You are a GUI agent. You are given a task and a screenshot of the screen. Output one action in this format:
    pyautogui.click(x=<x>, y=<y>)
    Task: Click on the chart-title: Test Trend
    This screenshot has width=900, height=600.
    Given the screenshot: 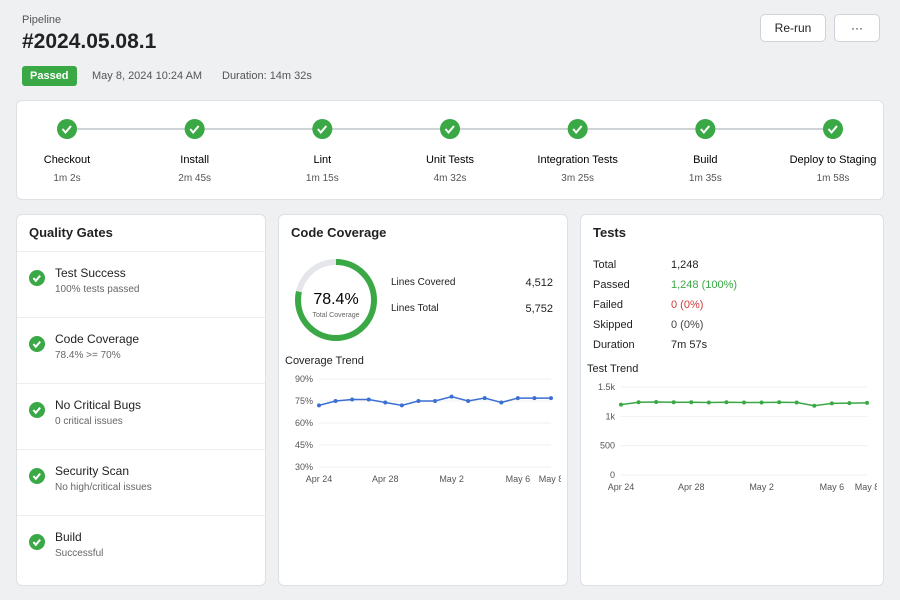 What is the action you would take?
    pyautogui.click(x=613, y=369)
    